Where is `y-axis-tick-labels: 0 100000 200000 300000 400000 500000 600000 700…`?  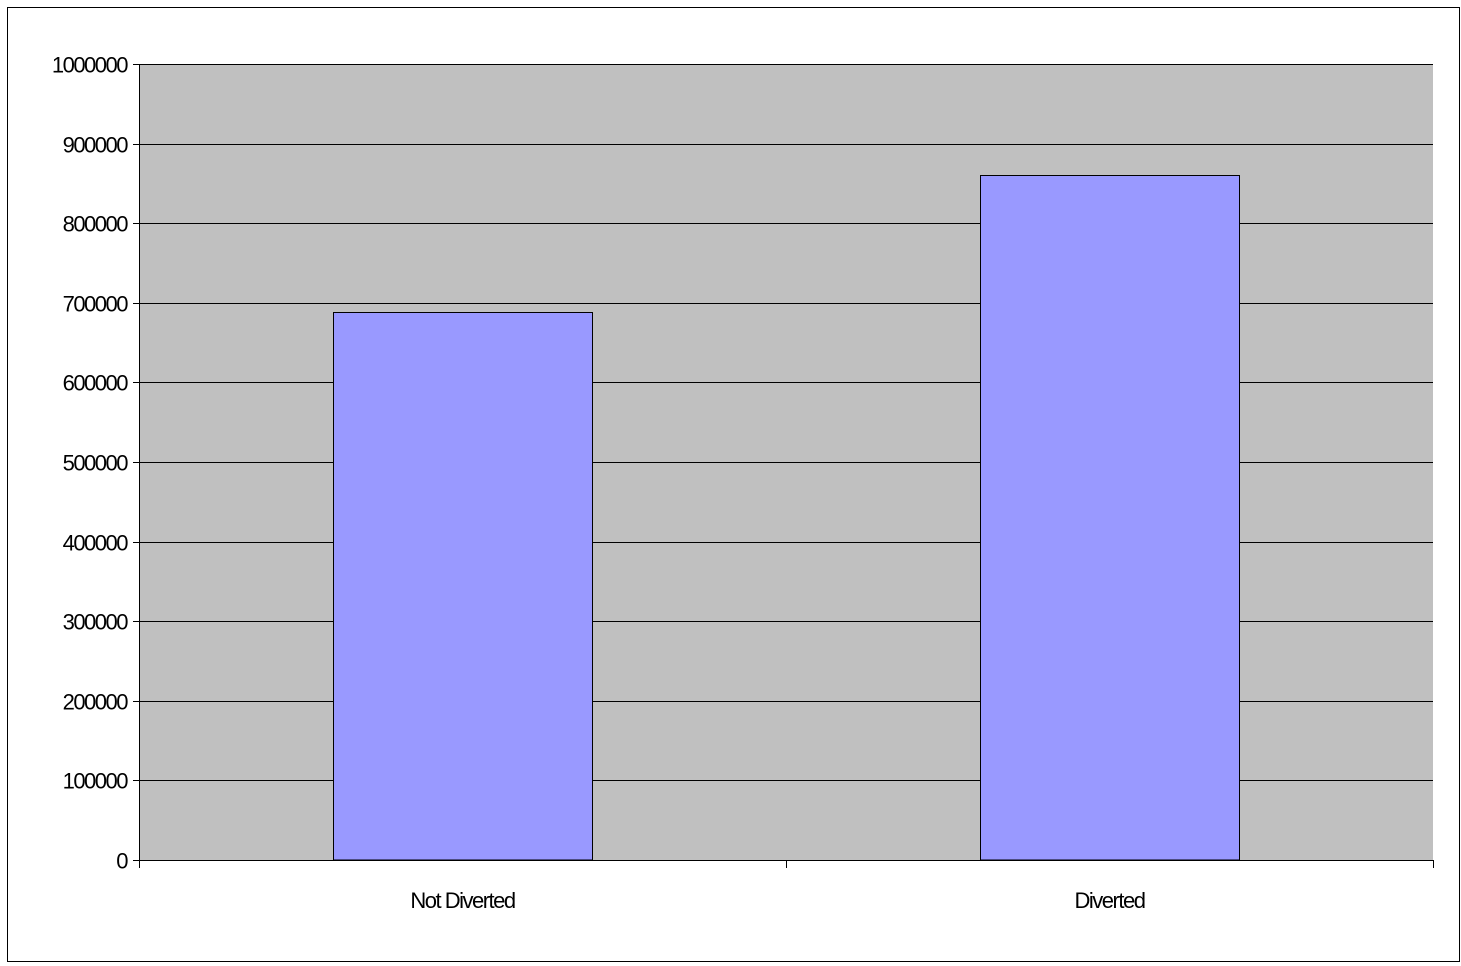
y-axis-tick-labels: 0 100000 200000 300000 400000 500000 600000 700… is located at coordinates (91, 463).